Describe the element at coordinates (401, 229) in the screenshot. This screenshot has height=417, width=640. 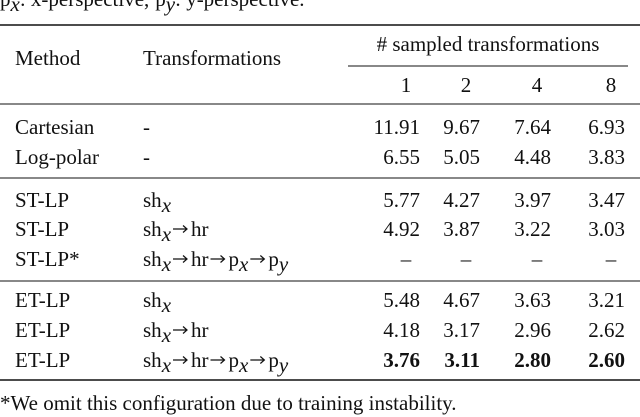
I see `value: 4.92` at that location.